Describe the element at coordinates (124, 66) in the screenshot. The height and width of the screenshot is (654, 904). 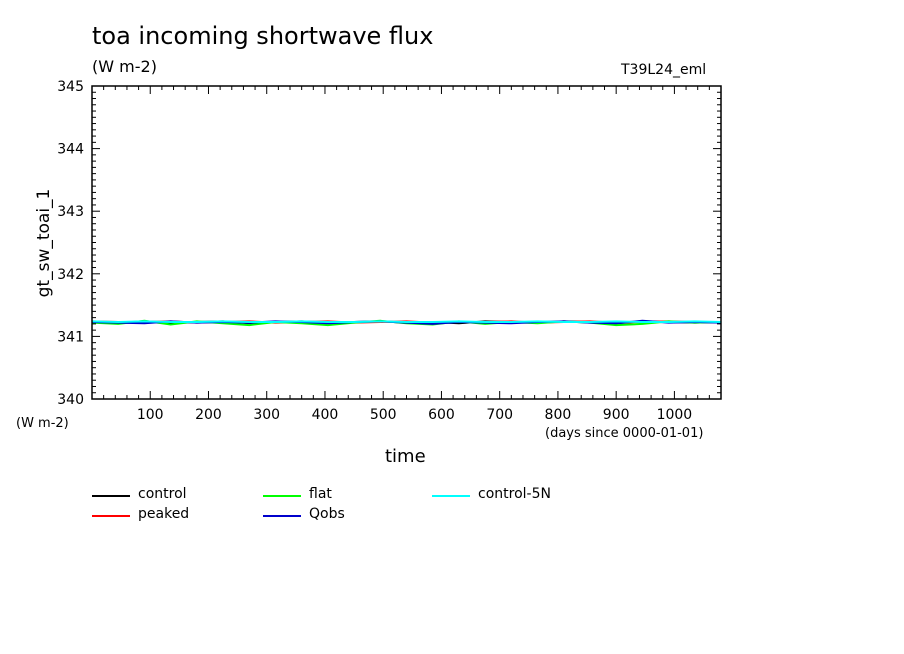
I see `chart-units: (W m-2)` at that location.